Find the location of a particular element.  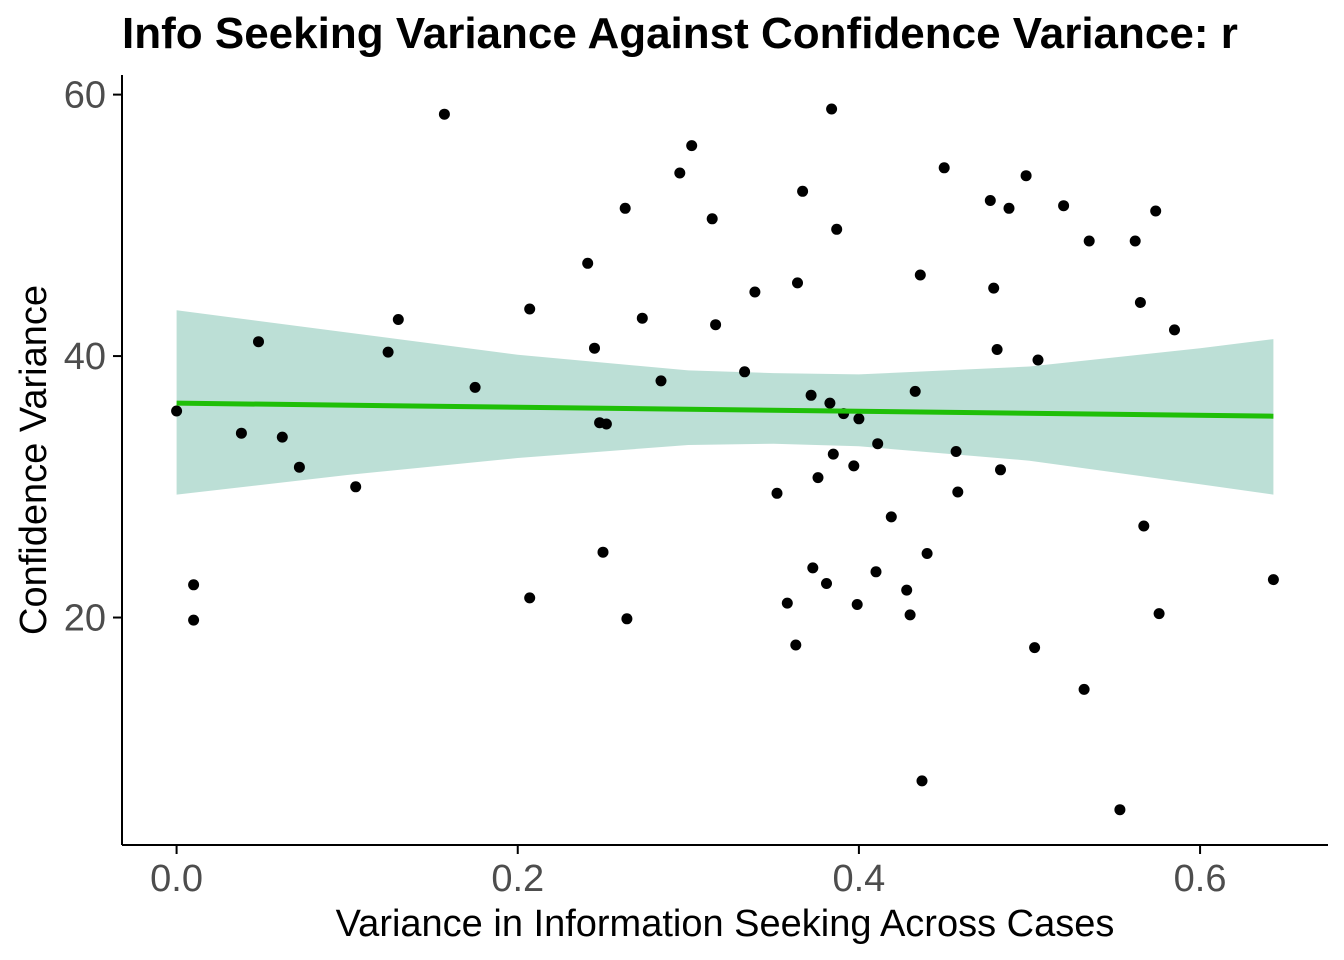

y-axis-label: Confidence Variance is located at coordinates (34, 460).